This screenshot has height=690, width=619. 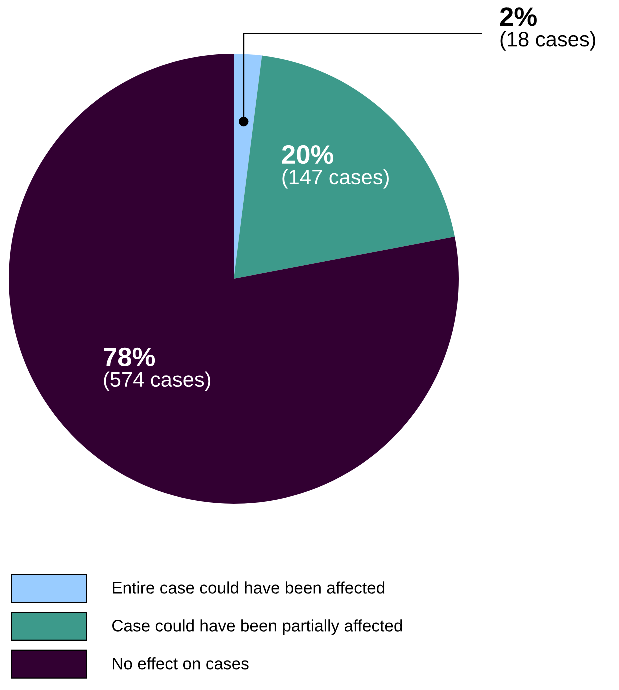 What do you see at coordinates (157, 382) in the screenshot?
I see `text: (574 cases)` at bounding box center [157, 382].